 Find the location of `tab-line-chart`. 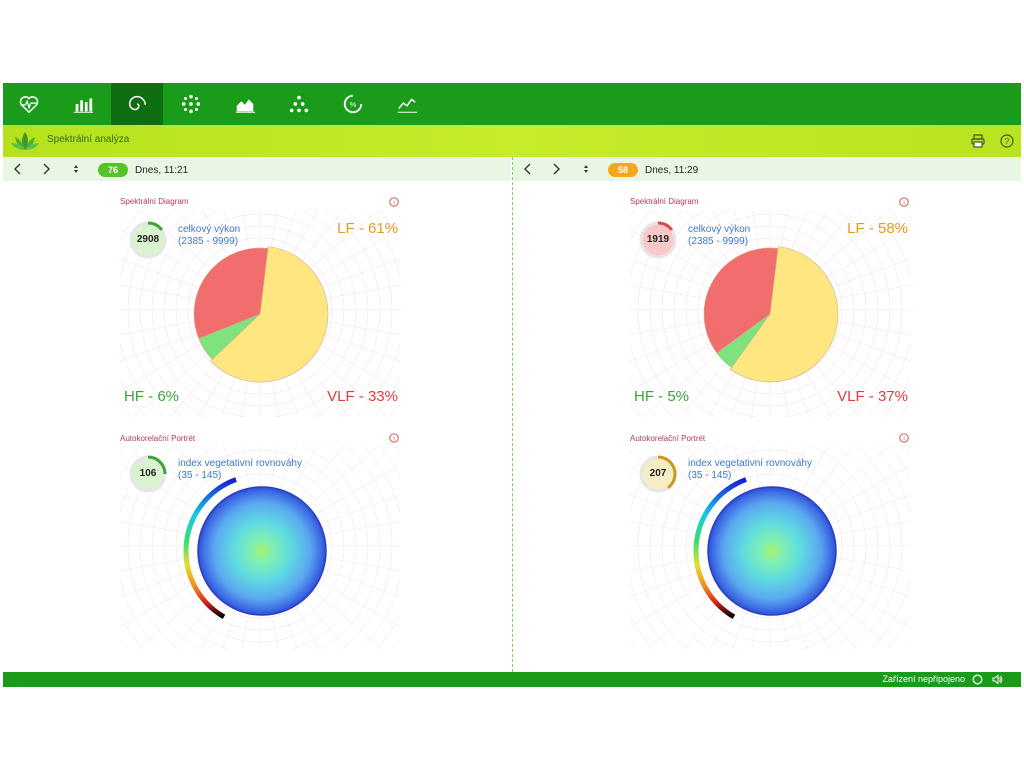

tab-line-chart is located at coordinates (407, 104).